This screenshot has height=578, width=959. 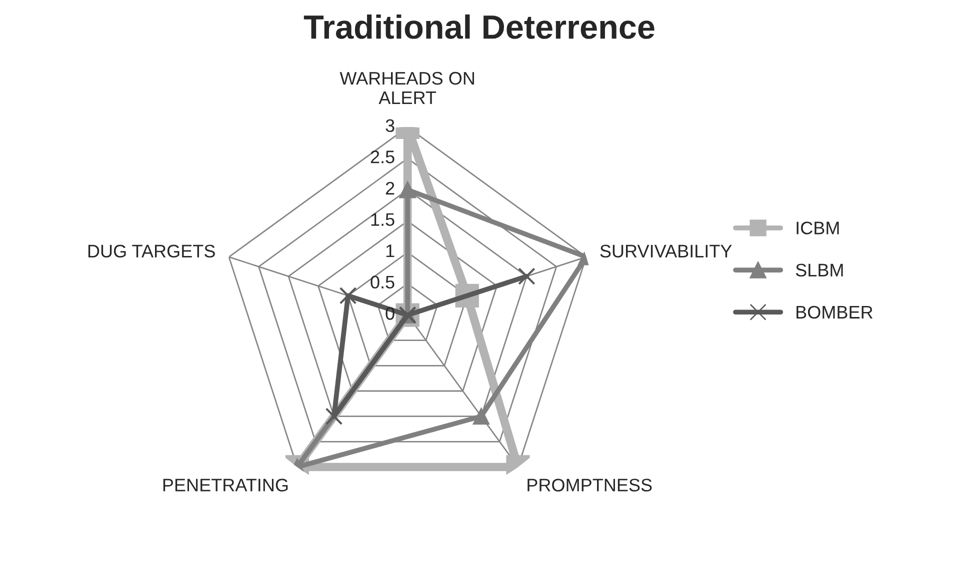 I want to click on spoke-label: PENETRATING, so click(x=225, y=485).